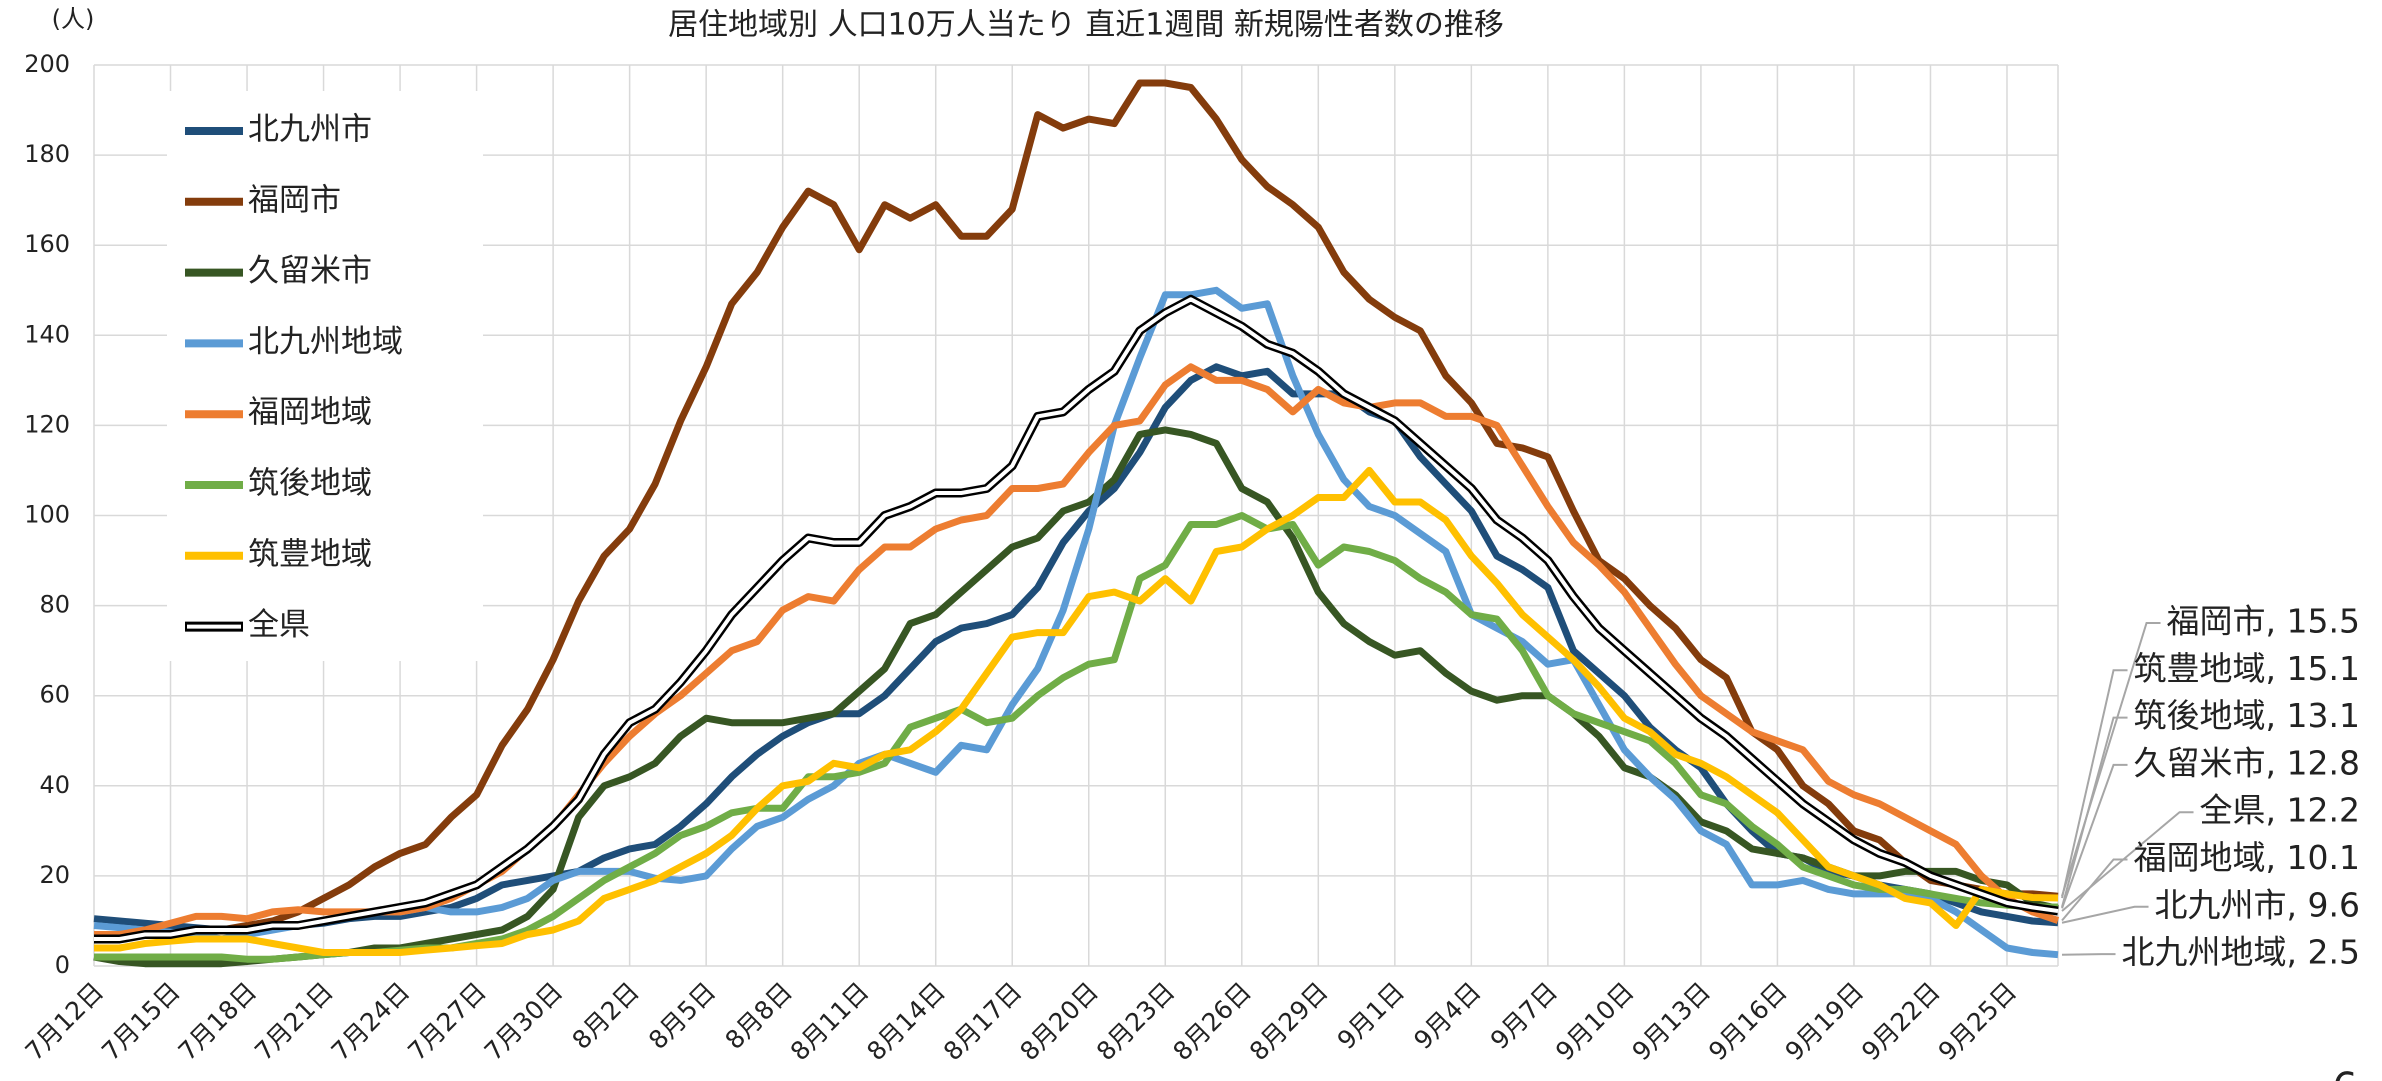 This screenshot has width=2382, height=1081. What do you see at coordinates (310, 130) in the screenshot?
I see `legend-label: 北九州市` at bounding box center [310, 130].